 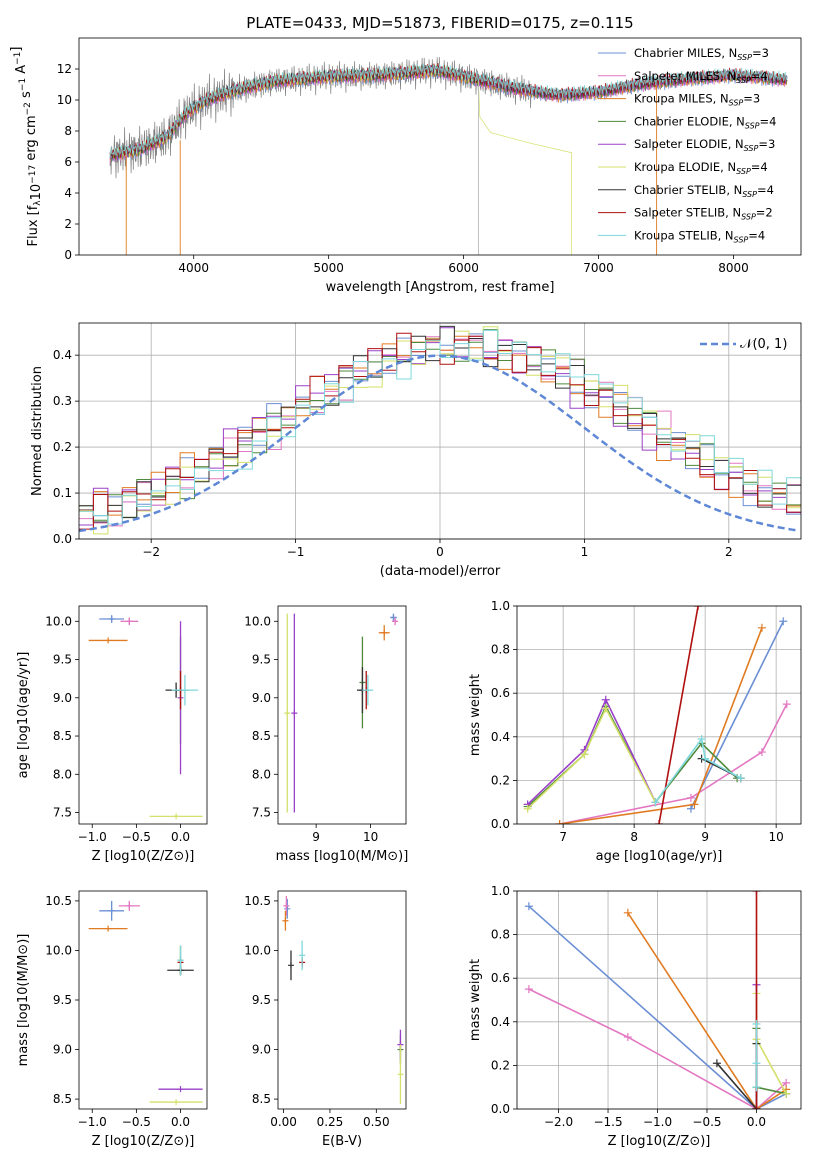 What do you see at coordinates (440, 552) in the screenshot?
I see `x-tick-label: 0` at bounding box center [440, 552].